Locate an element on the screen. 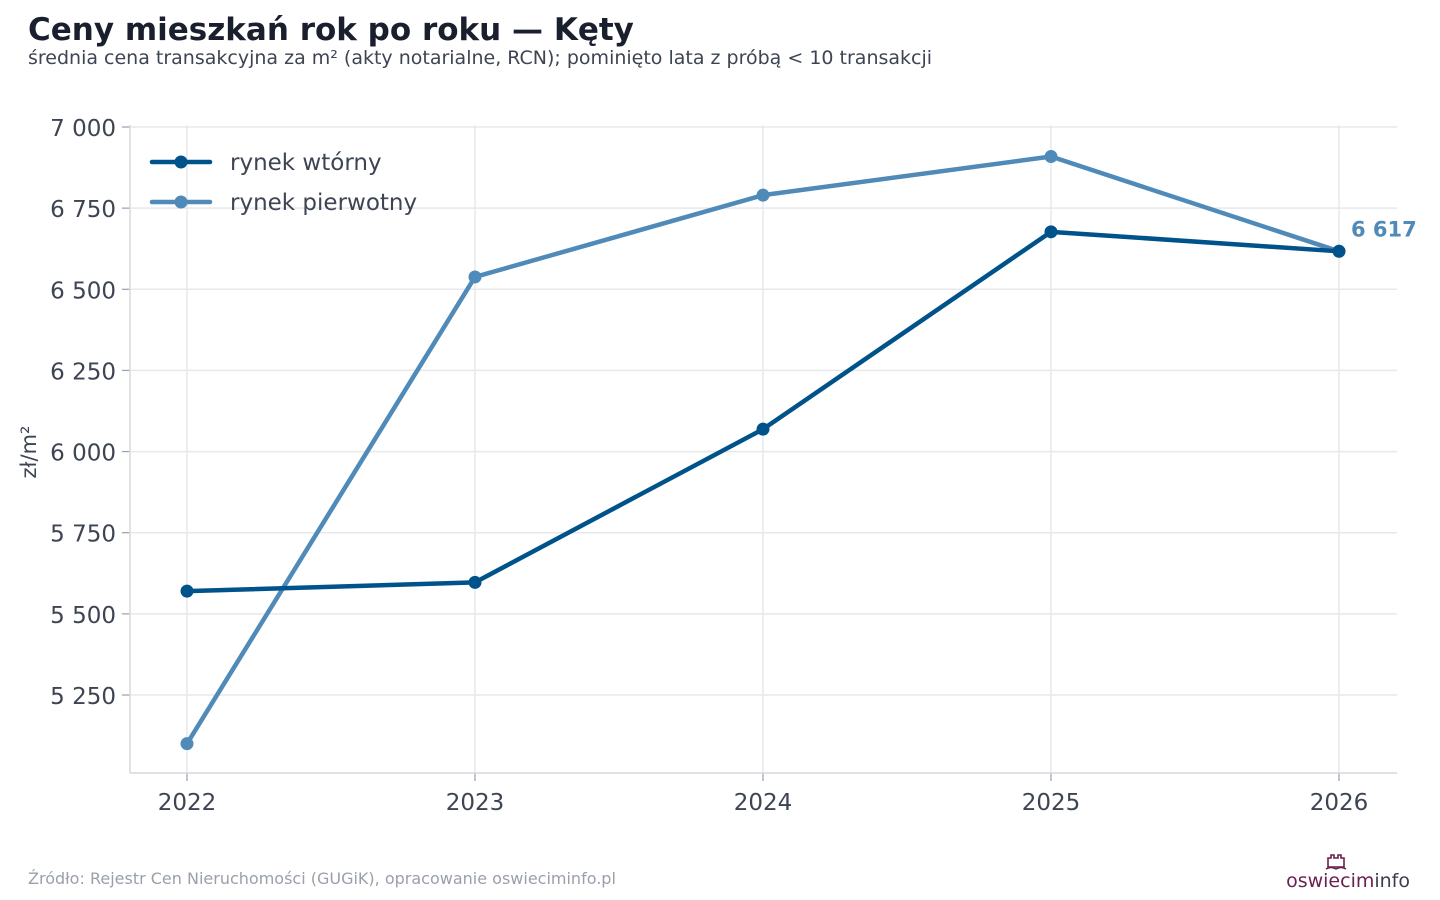  castle-icon is located at coordinates (1336, 862).